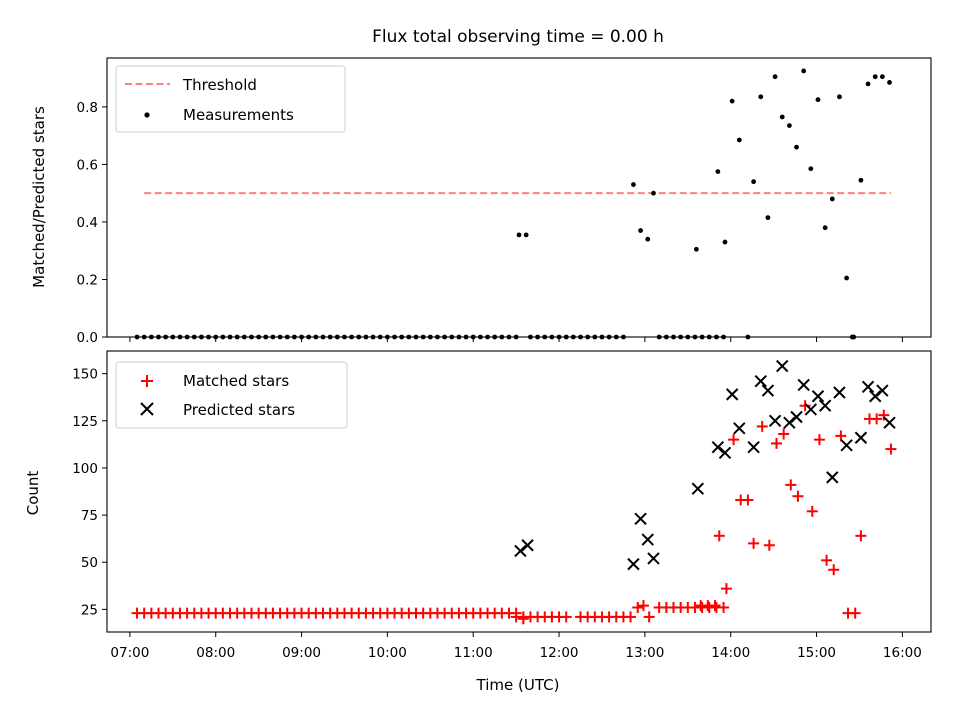  What do you see at coordinates (230, 99) in the screenshot?
I see `top-legend: Threshold Measurements` at bounding box center [230, 99].